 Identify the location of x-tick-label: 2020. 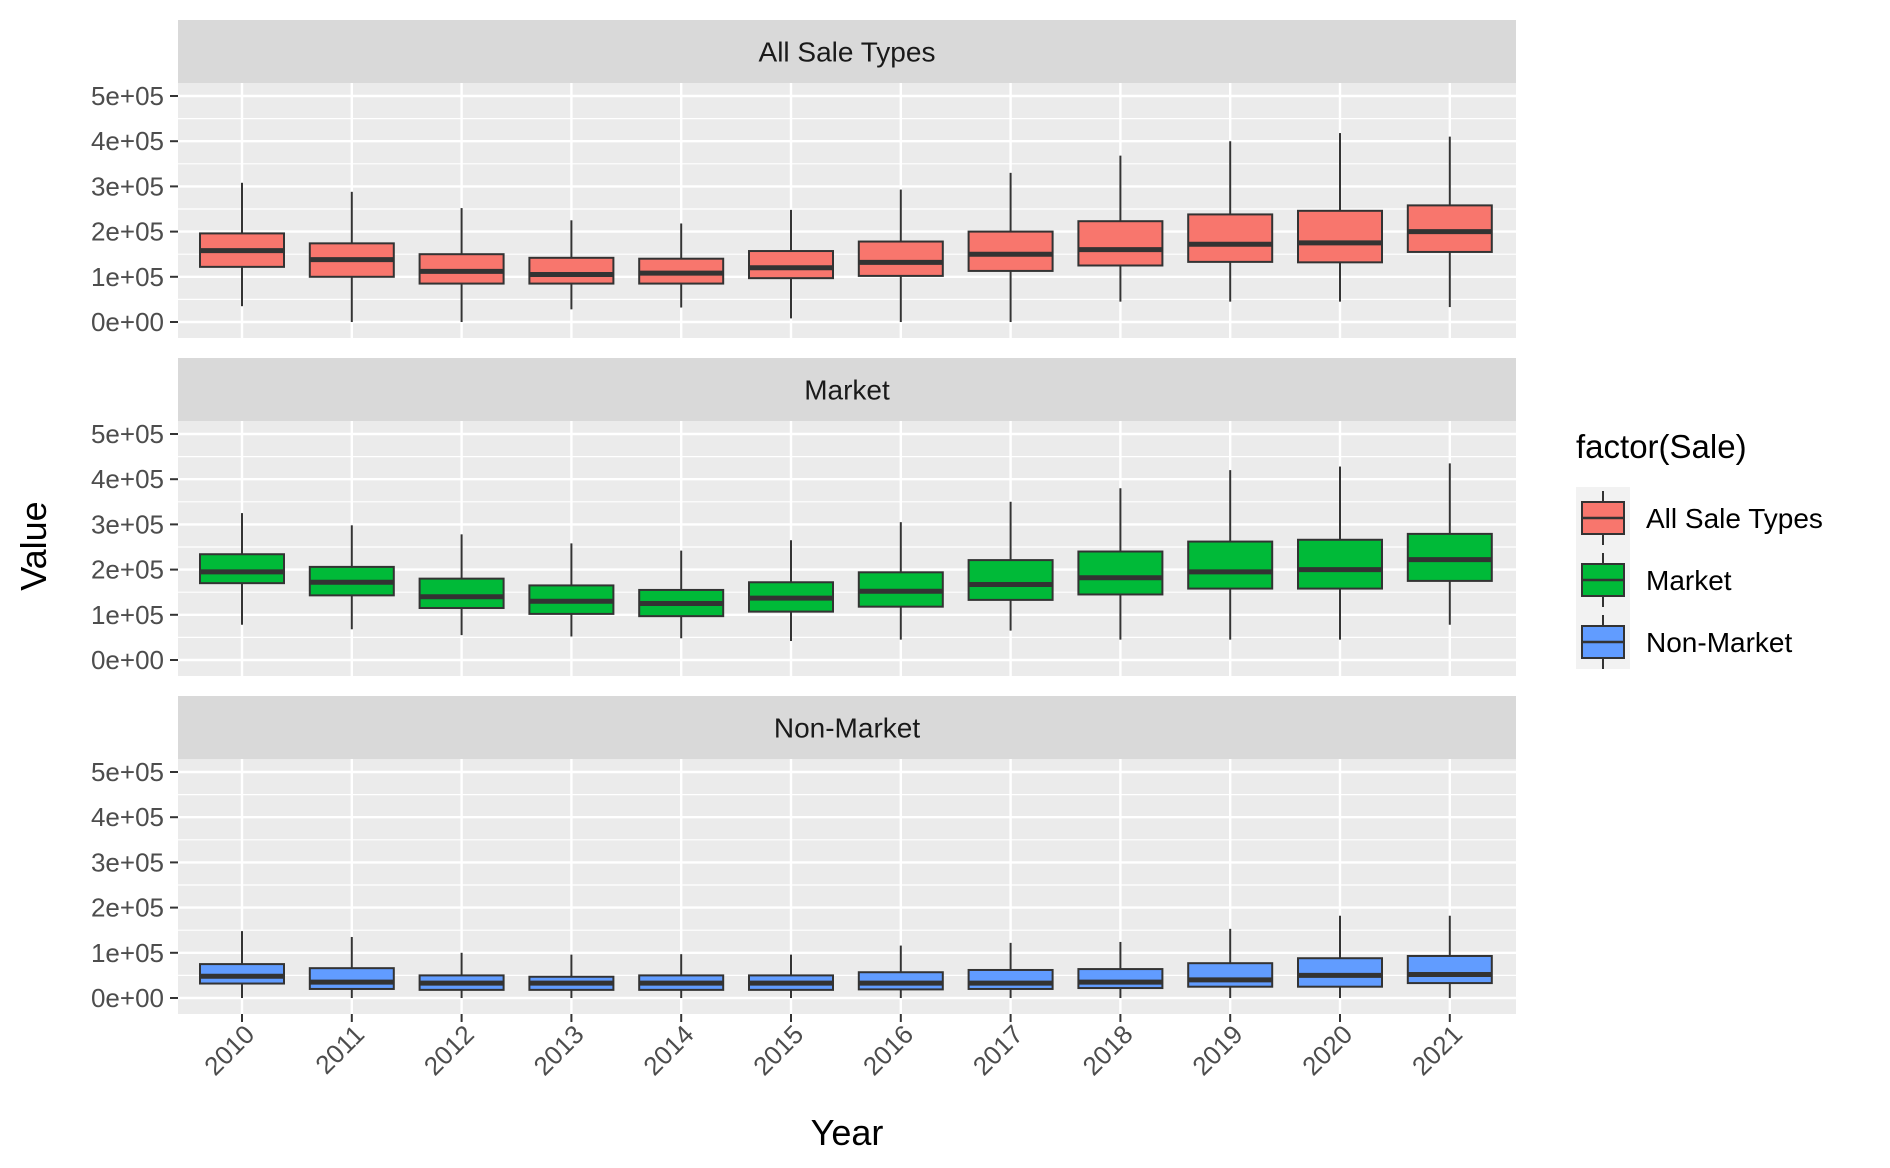
(1327, 1050).